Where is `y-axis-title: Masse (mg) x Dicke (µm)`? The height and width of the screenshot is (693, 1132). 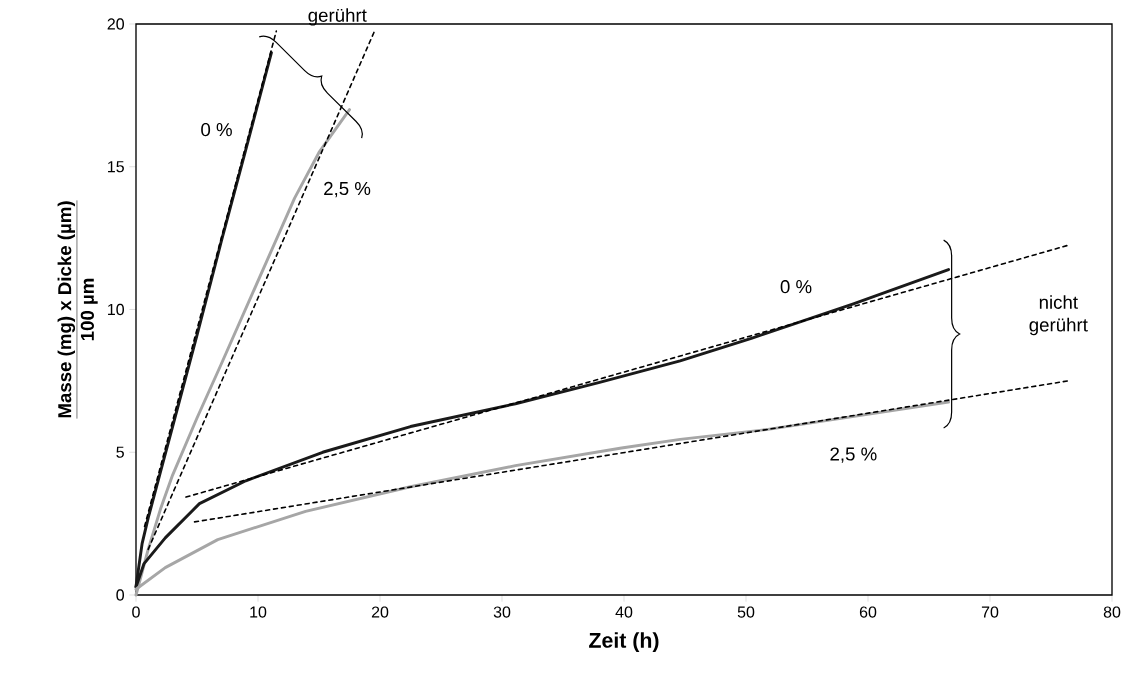 y-axis-title: Masse (mg) x Dicke (µm) is located at coordinates (66, 309).